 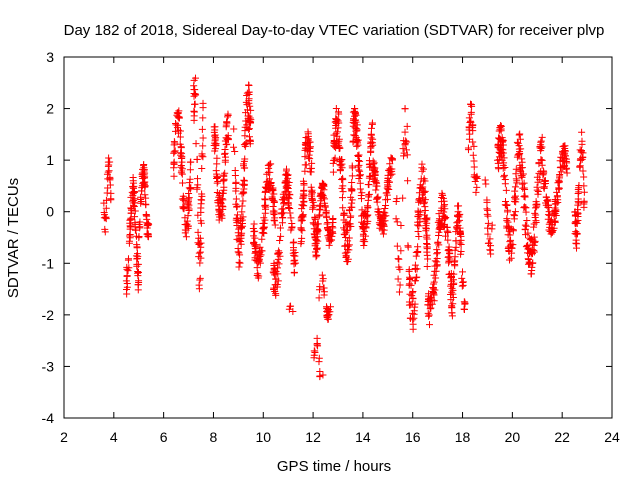 I want to click on y-axis-label: SDTVAR / TECUs, so click(x=13, y=238).